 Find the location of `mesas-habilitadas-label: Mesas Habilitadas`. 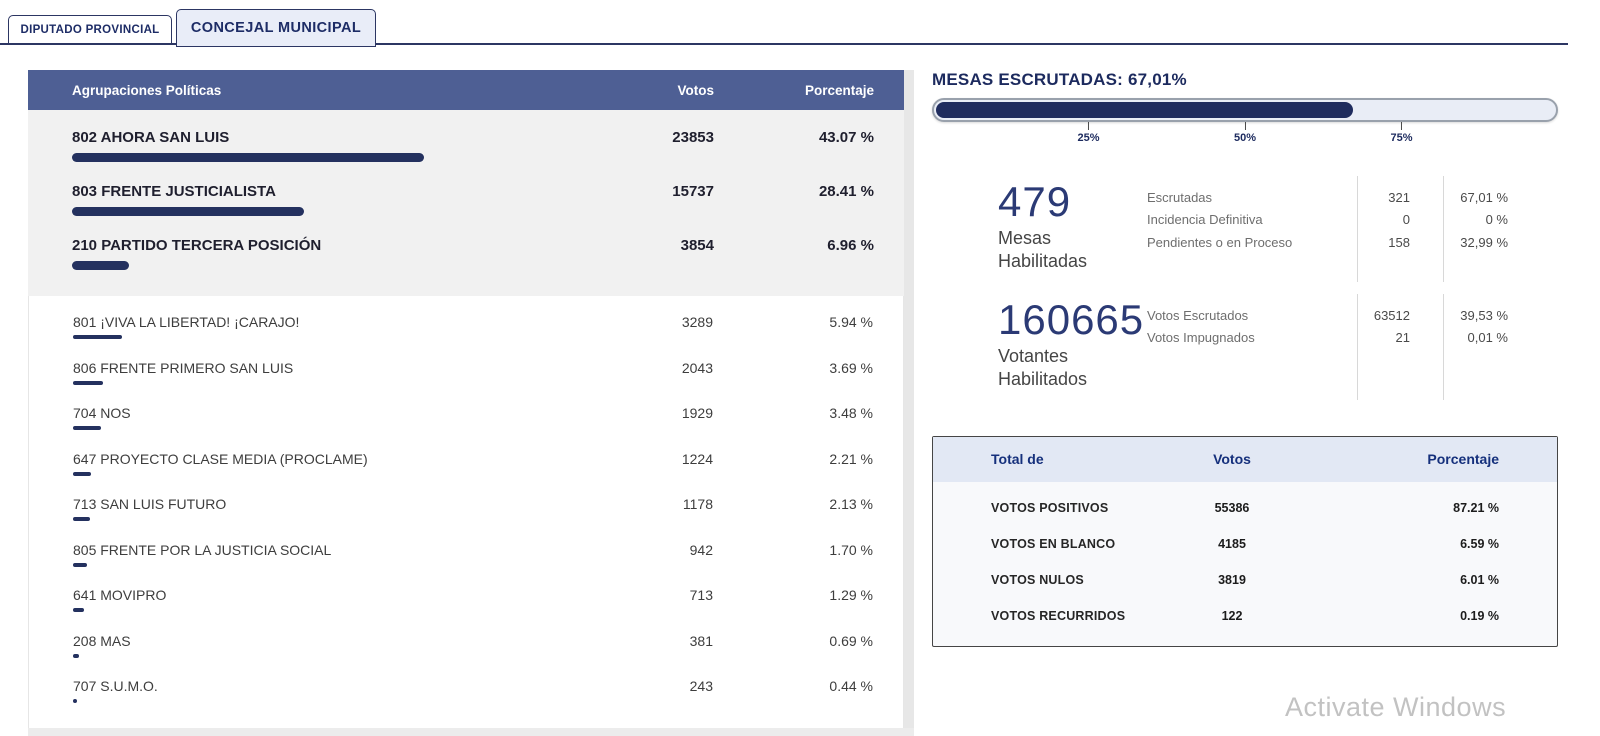

mesas-habilitadas-label: Mesas Habilitadas is located at coordinates (1043, 250).